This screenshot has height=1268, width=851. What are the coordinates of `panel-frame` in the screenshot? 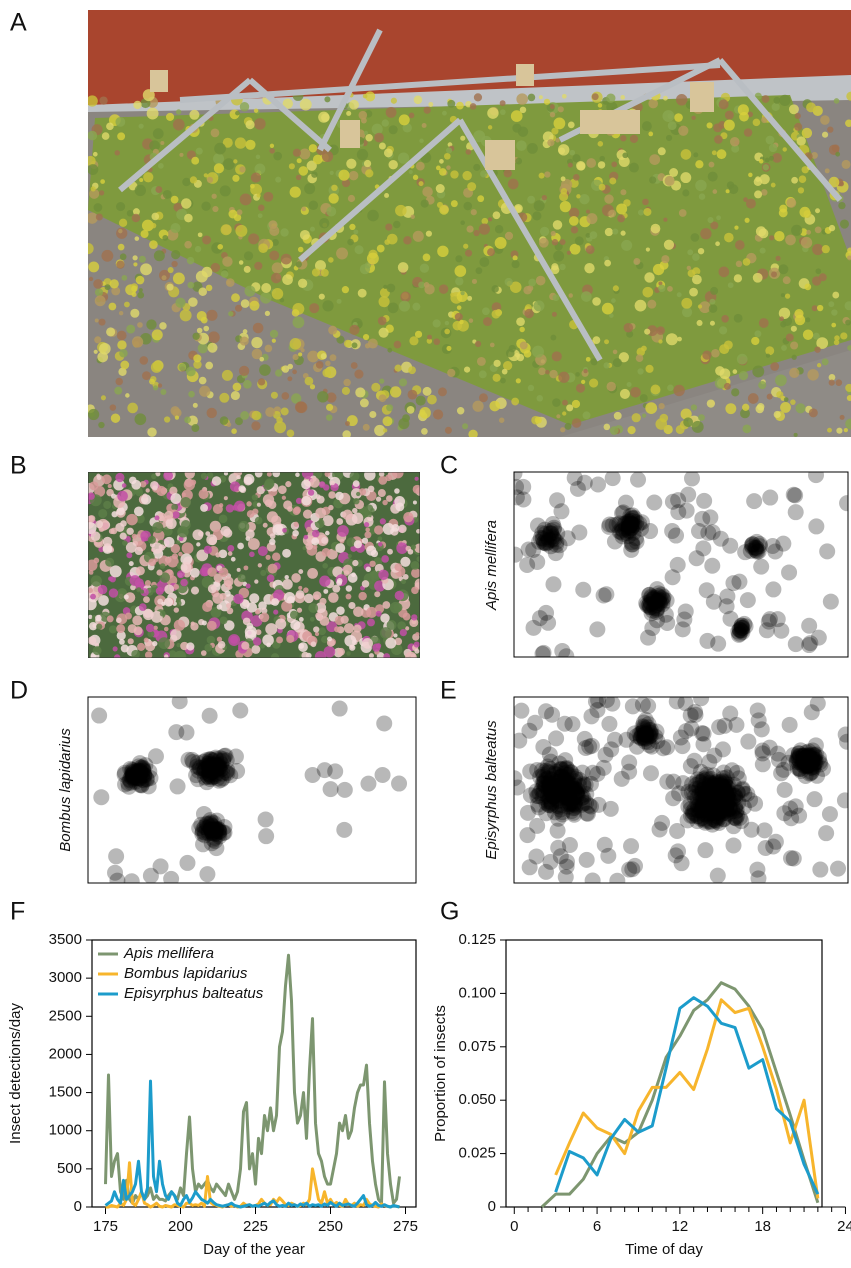 It's located at (681, 564).